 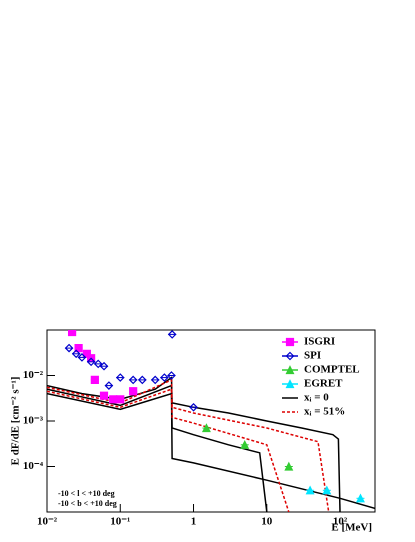 I want to click on legend-label: COMPTEL, so click(x=332, y=370).